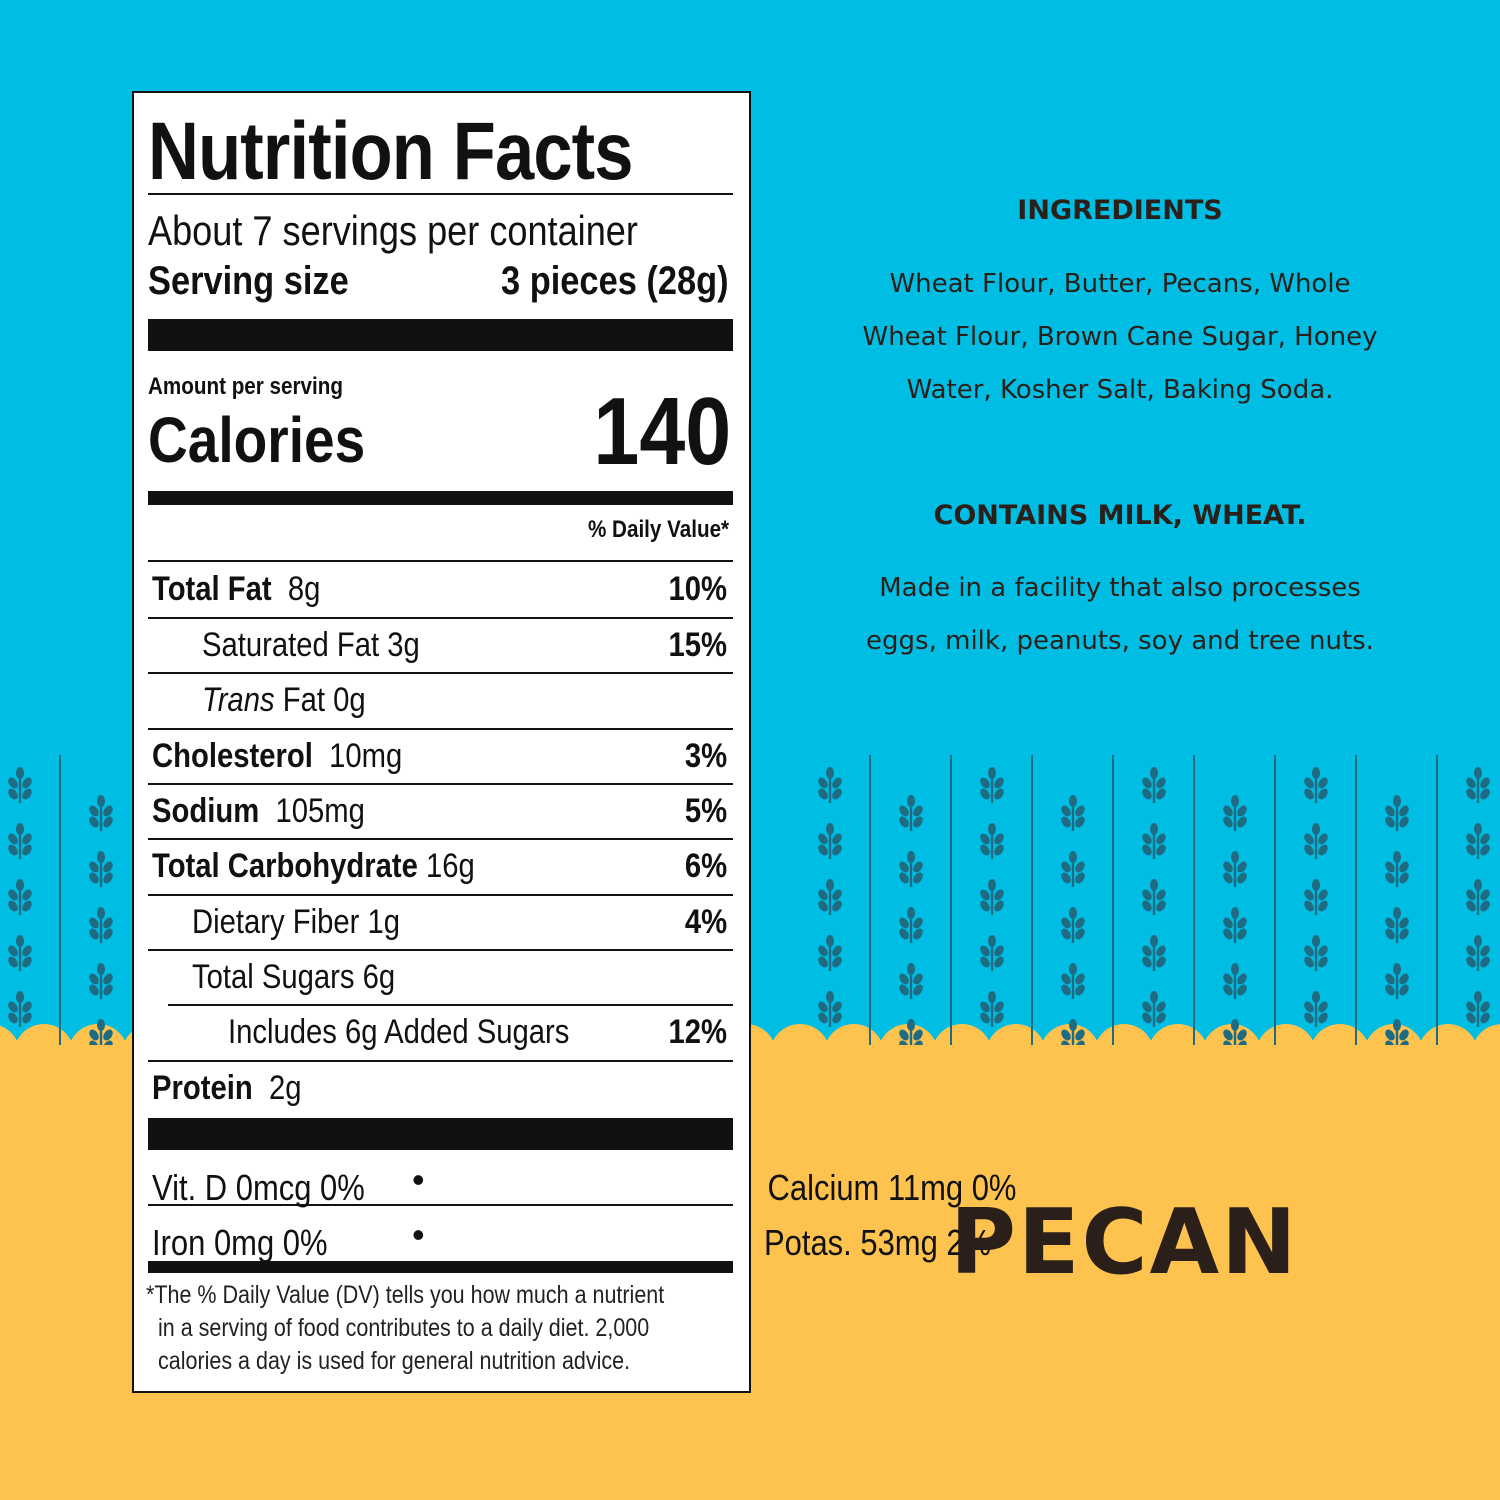 The width and height of the screenshot is (1500, 1500). What do you see at coordinates (1120, 515) in the screenshot?
I see `allergen-statement: CONTAINS MILK, WHEAT.` at bounding box center [1120, 515].